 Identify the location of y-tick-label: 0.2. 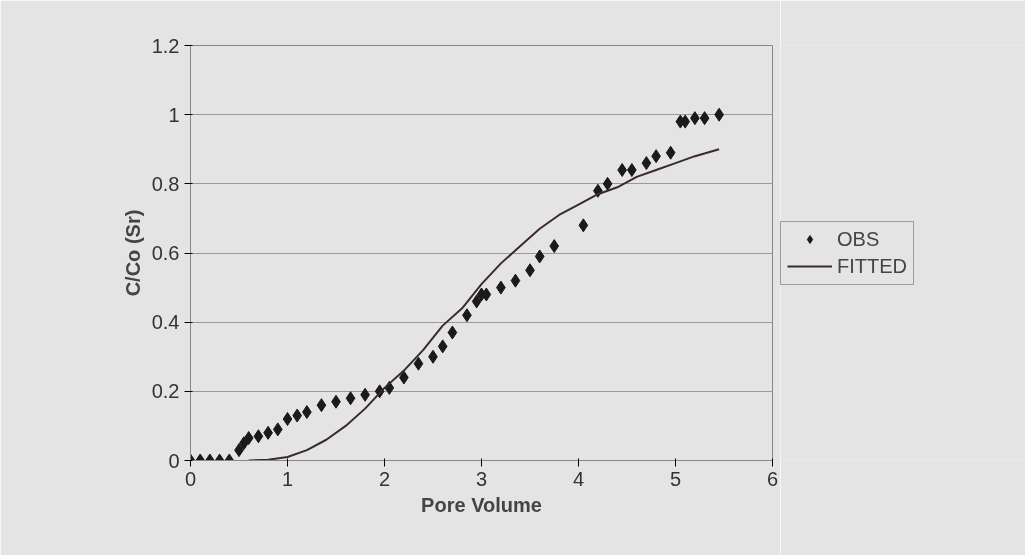
(165, 391).